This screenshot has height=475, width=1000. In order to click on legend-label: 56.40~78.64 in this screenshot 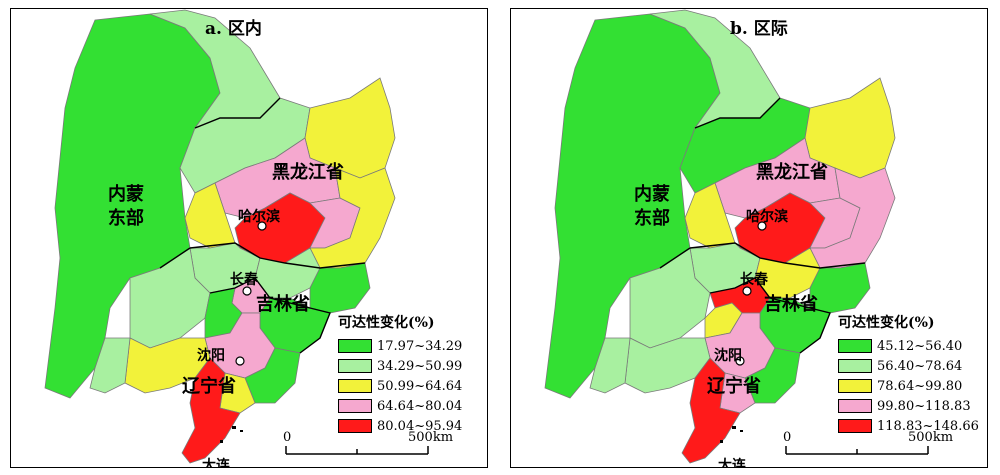, I will do `click(920, 366)`.